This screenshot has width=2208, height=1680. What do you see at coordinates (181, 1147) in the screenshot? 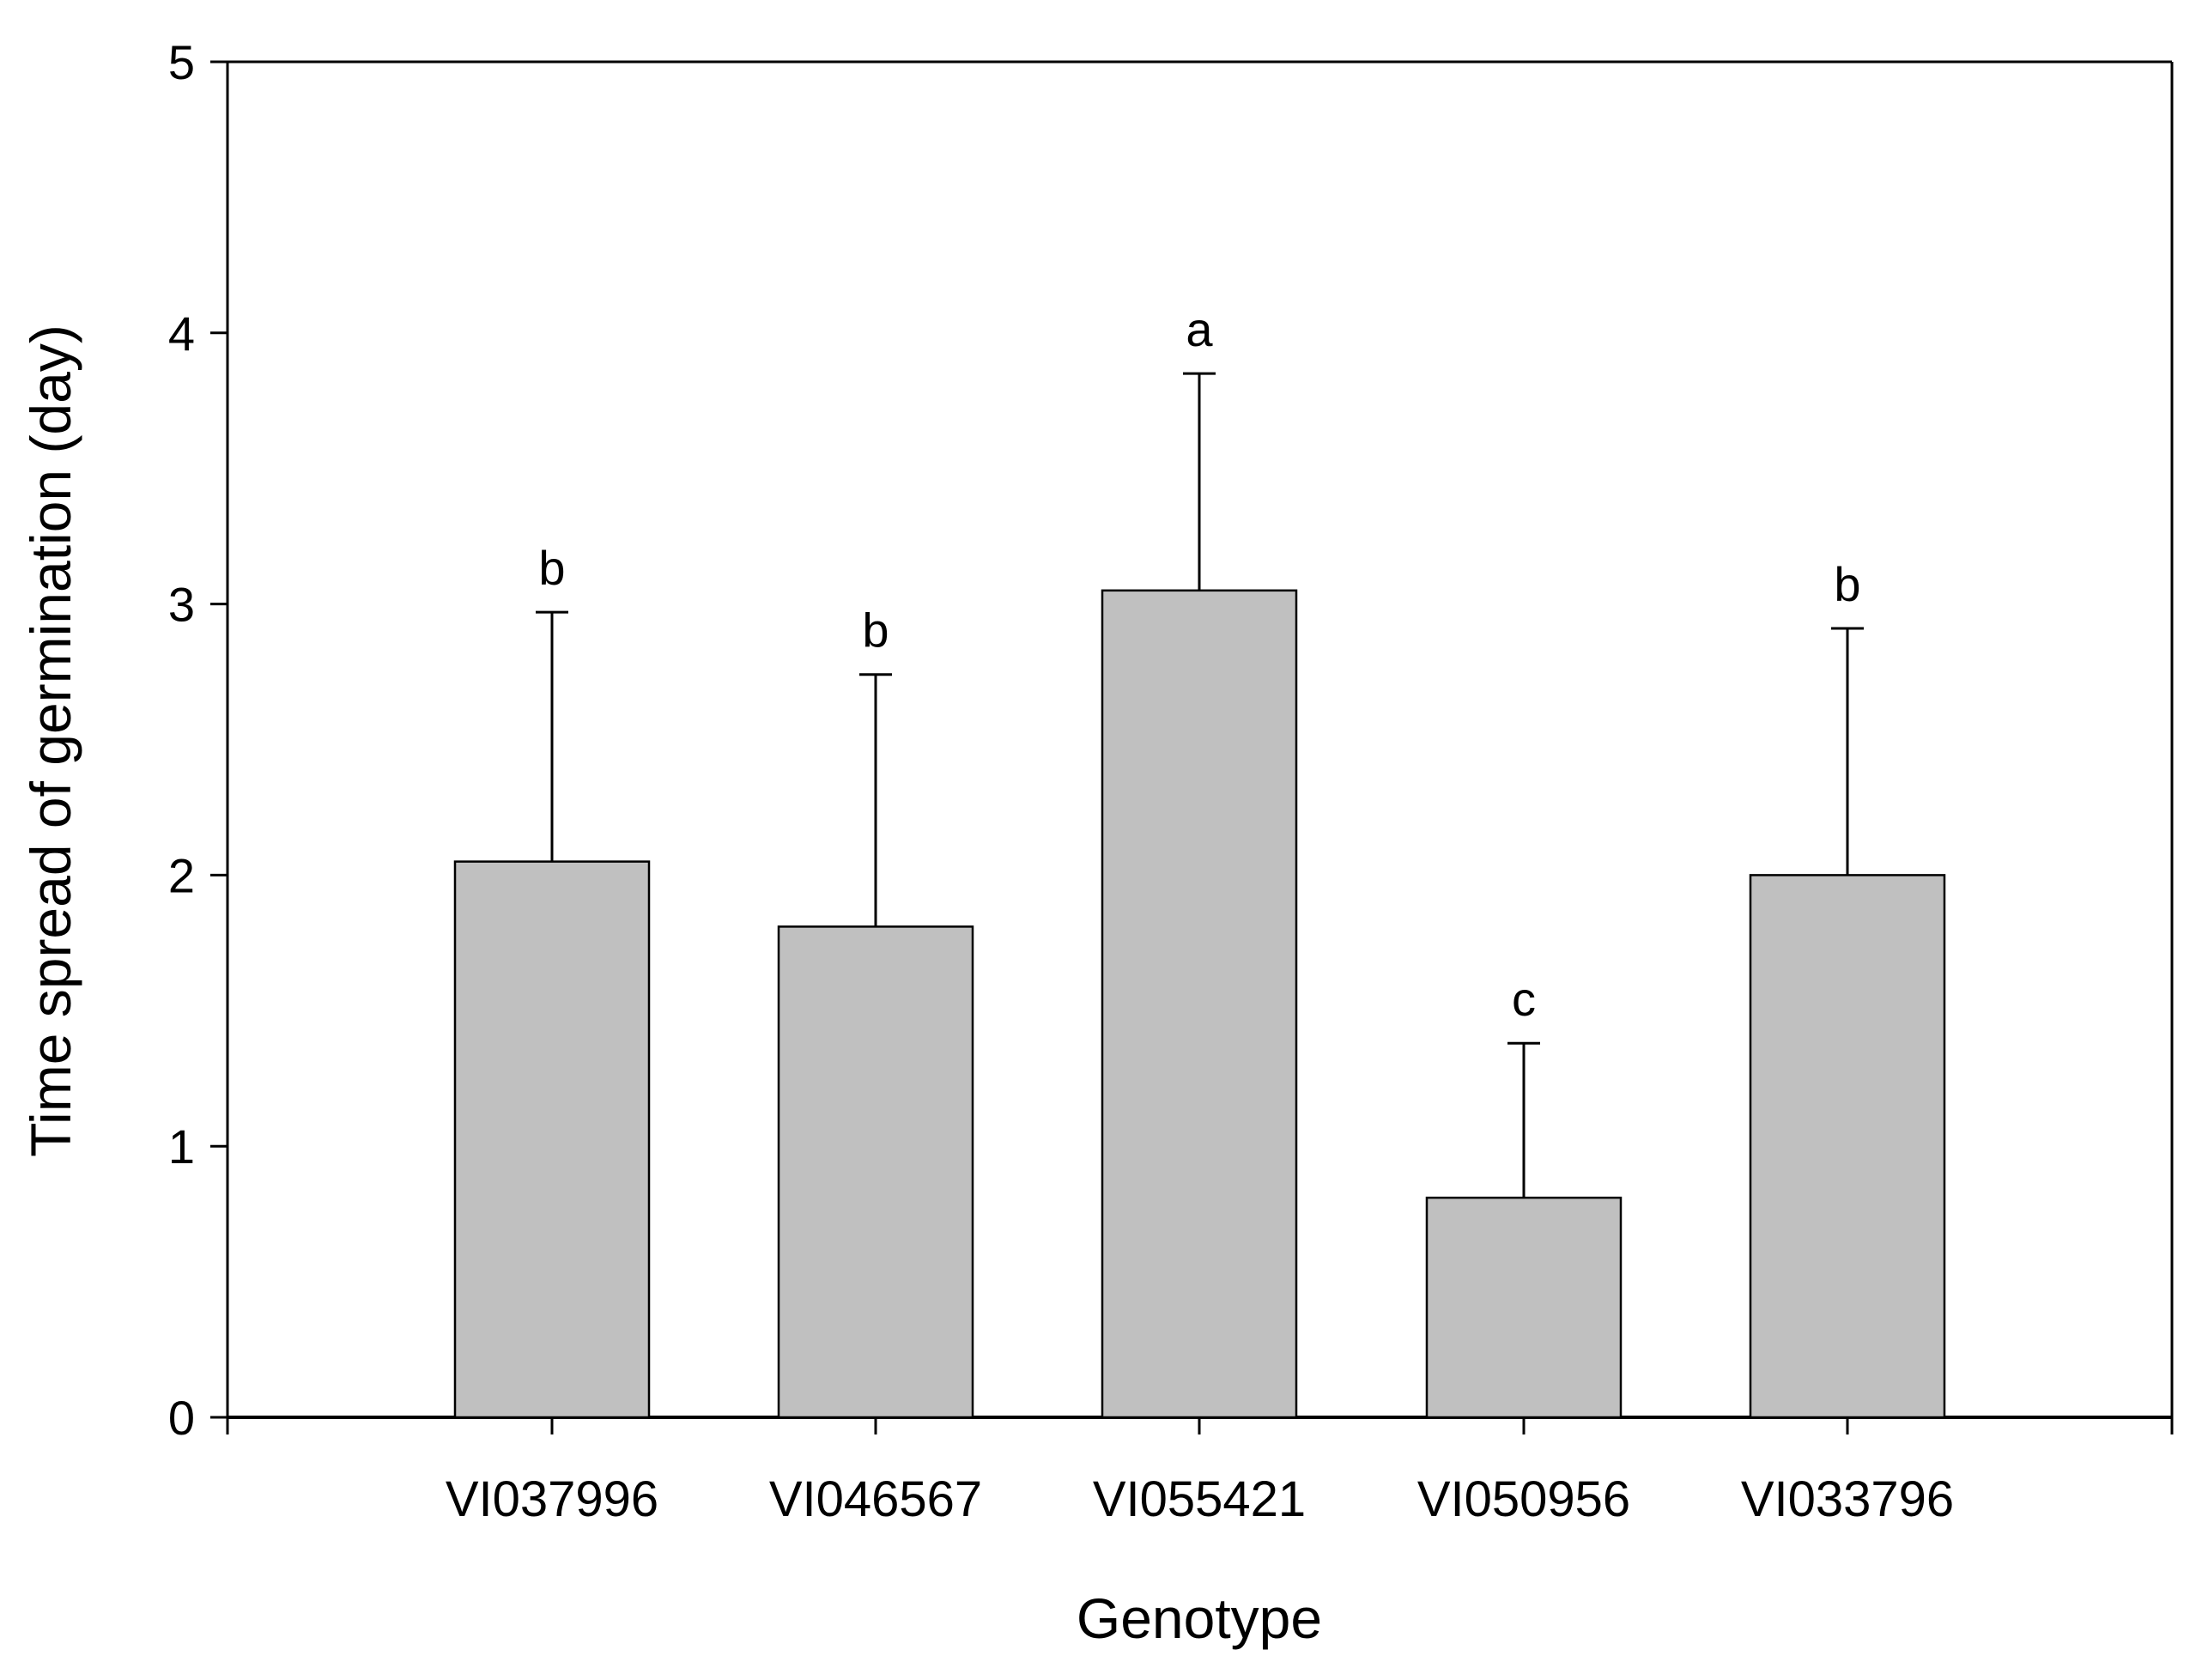
I see `y-tick-label: 1` at bounding box center [181, 1147].